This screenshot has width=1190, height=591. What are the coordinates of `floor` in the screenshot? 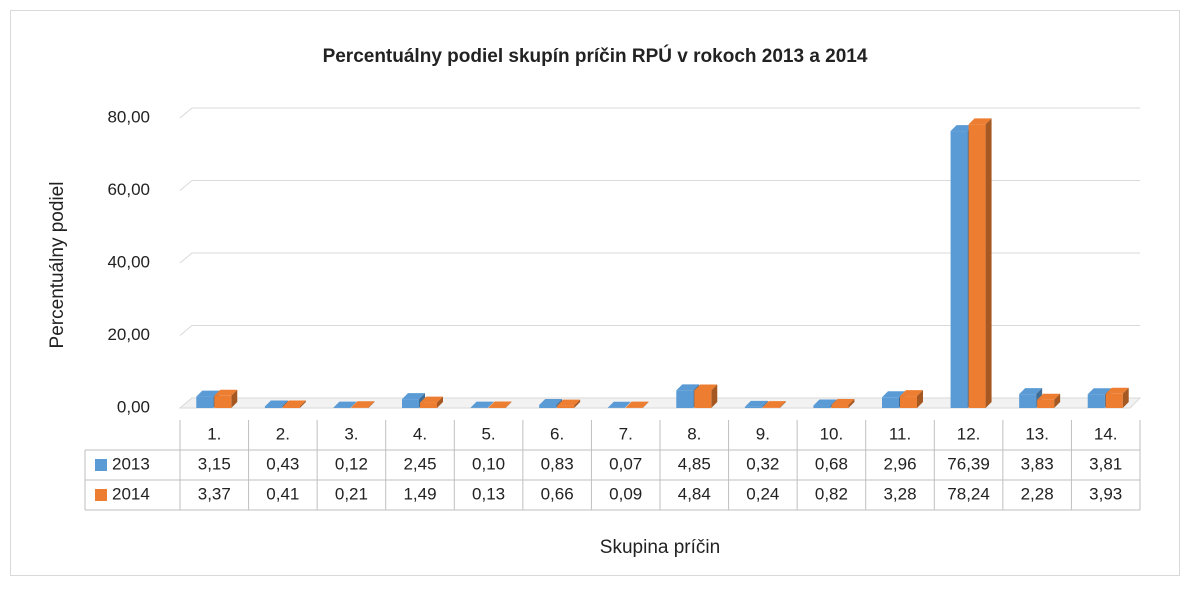 It's located at (660, 403).